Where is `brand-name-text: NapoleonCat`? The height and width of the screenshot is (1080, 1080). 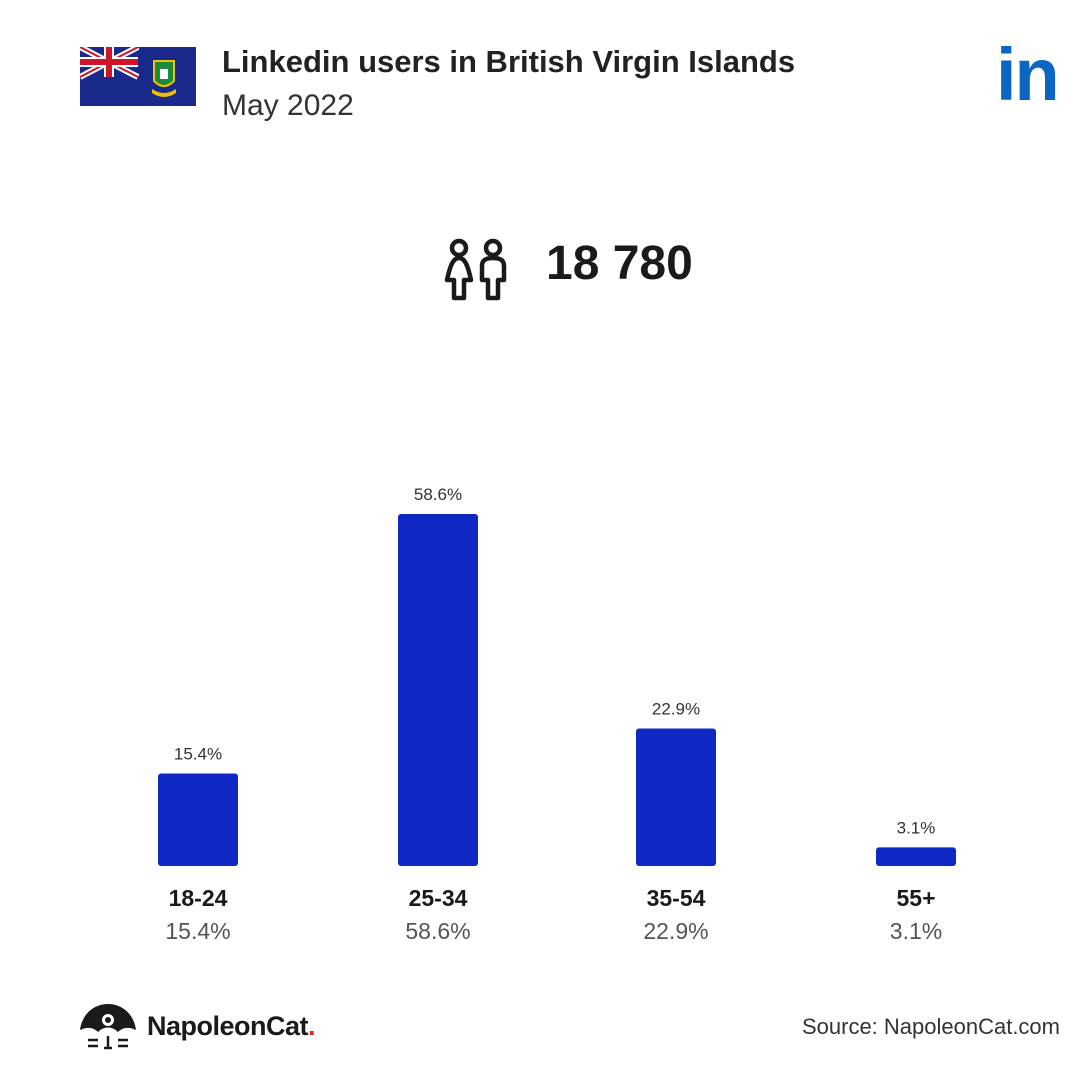 brand-name-text: NapoleonCat is located at coordinates (228, 1026).